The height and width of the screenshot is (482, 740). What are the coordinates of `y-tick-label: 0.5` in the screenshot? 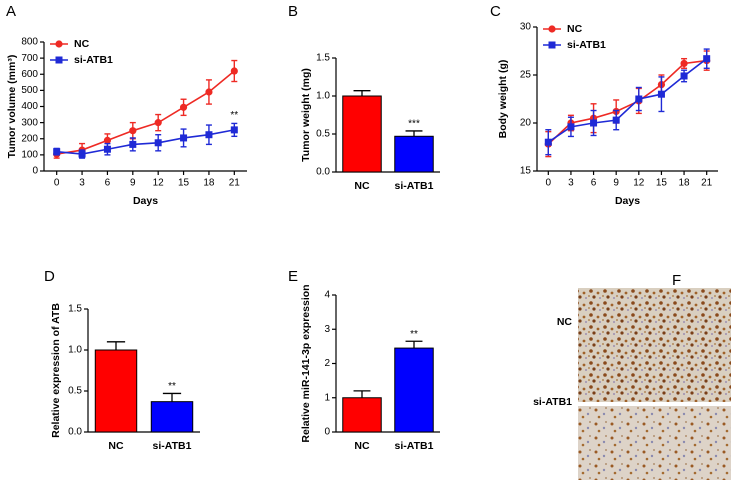 It's located at (323, 134).